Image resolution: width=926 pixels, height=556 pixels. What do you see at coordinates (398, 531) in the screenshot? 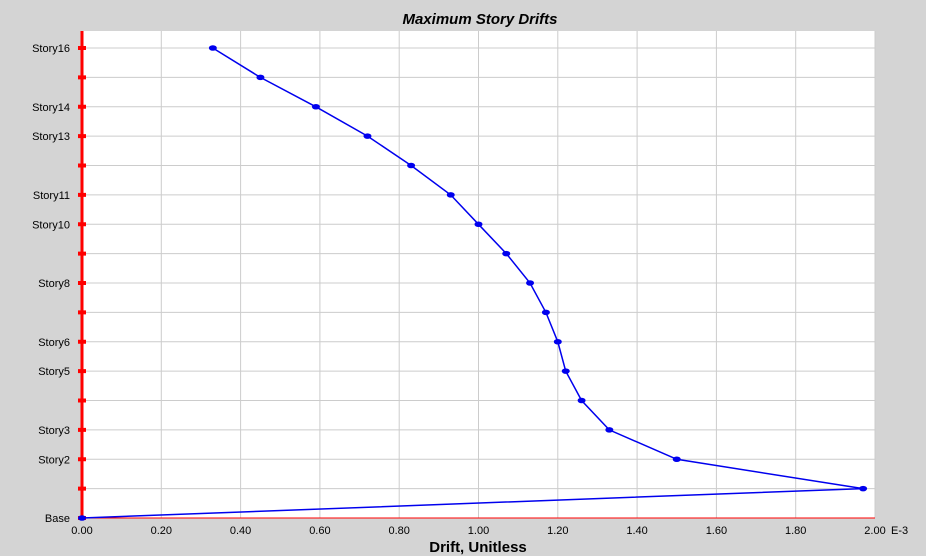
I see `x-tick-label: 0.80` at bounding box center [398, 531].